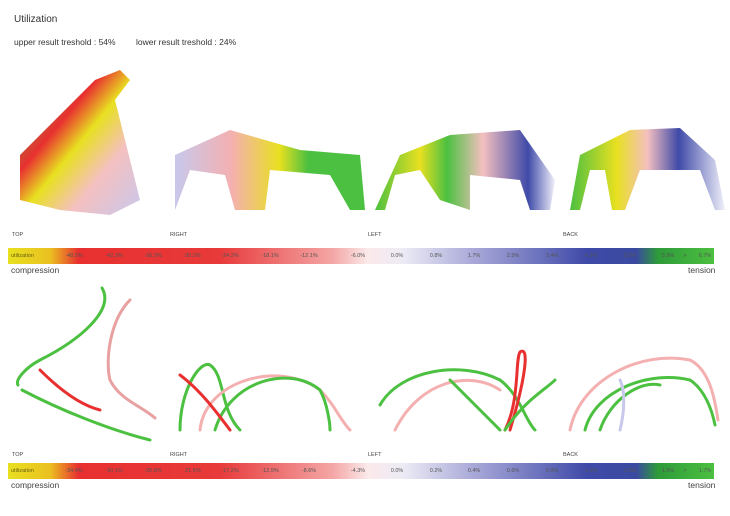  What do you see at coordinates (80, 142) in the screenshot?
I see `top-view-surface` at bounding box center [80, 142].